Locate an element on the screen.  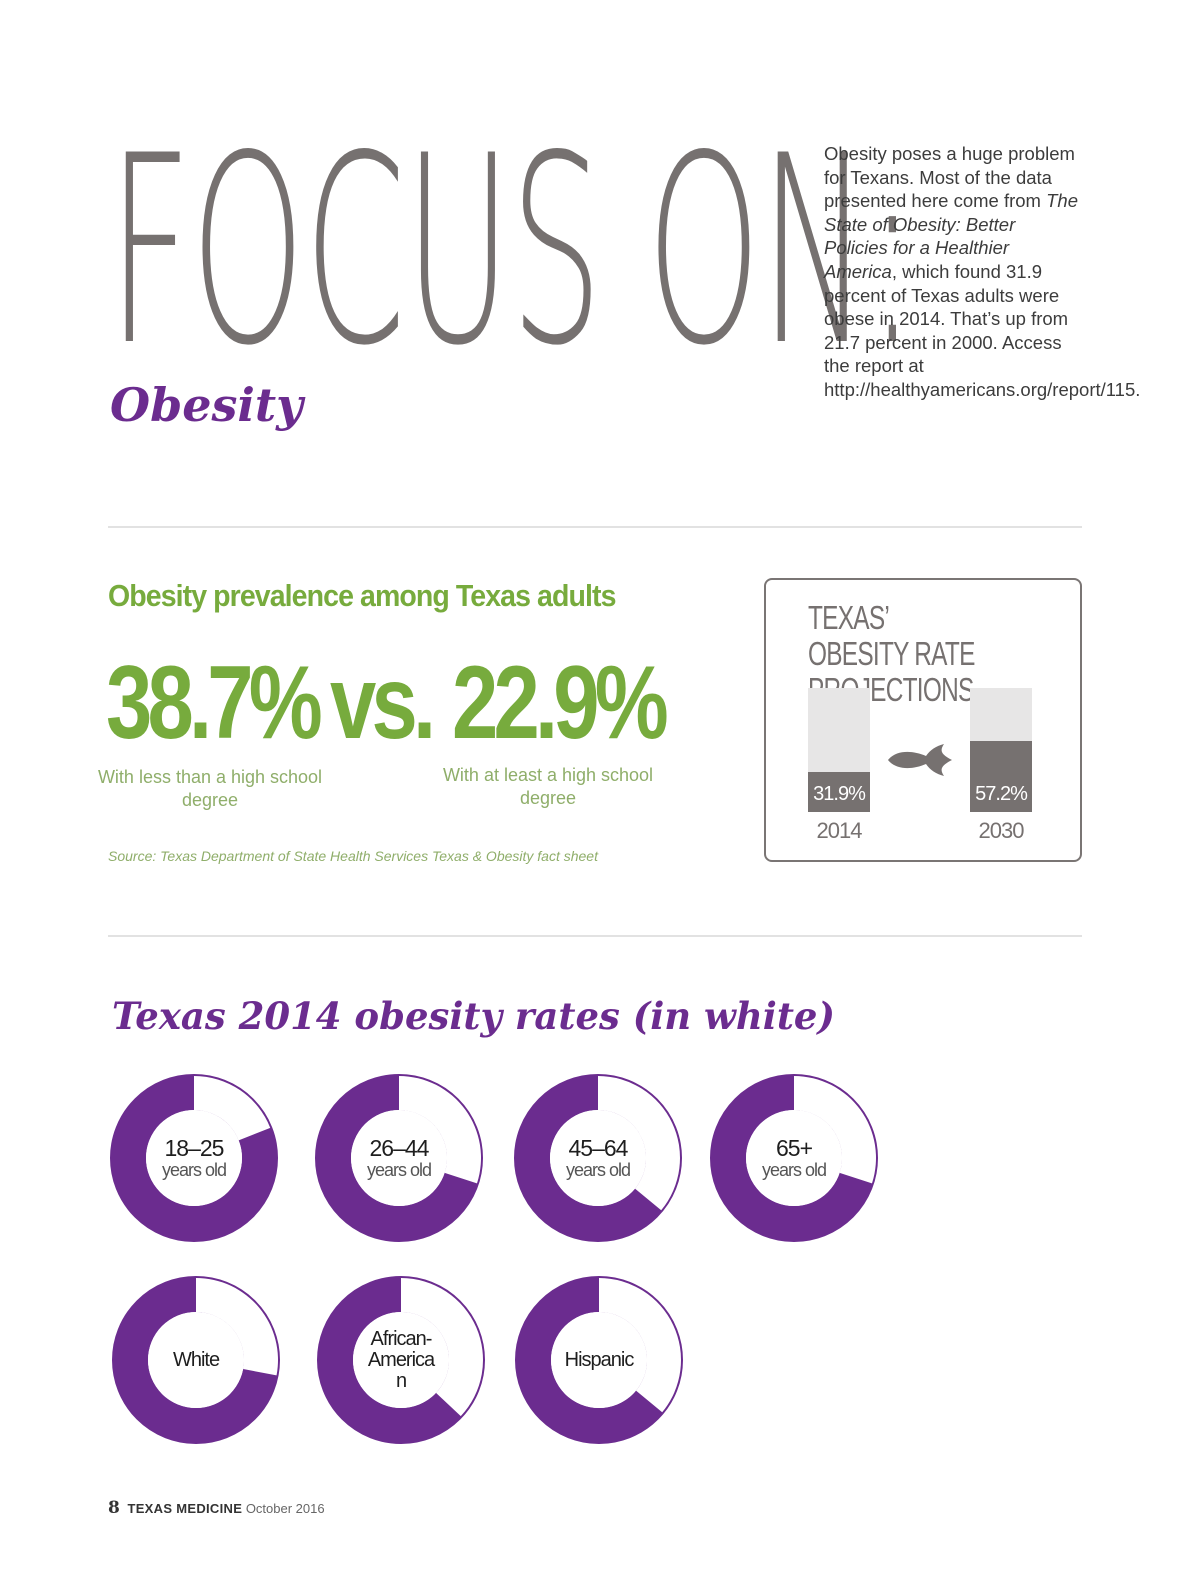
donut-label: 45–64 years old is located at coordinates (598, 1158).